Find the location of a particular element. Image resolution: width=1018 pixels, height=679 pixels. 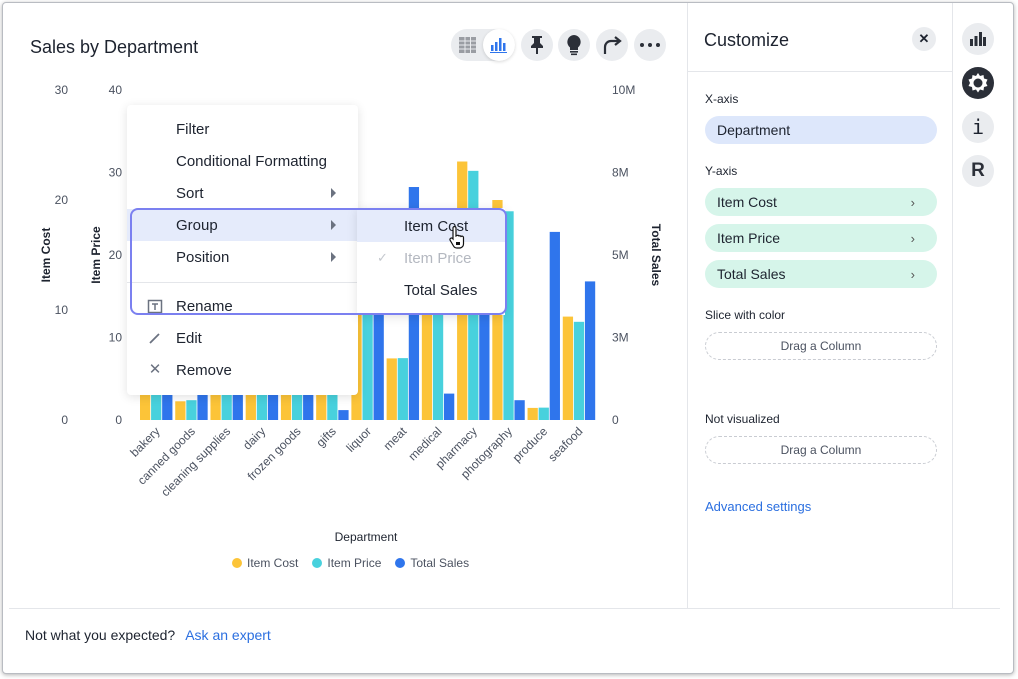

menu-item-conditional-formatting: Conditional Formatting is located at coordinates (242, 161).